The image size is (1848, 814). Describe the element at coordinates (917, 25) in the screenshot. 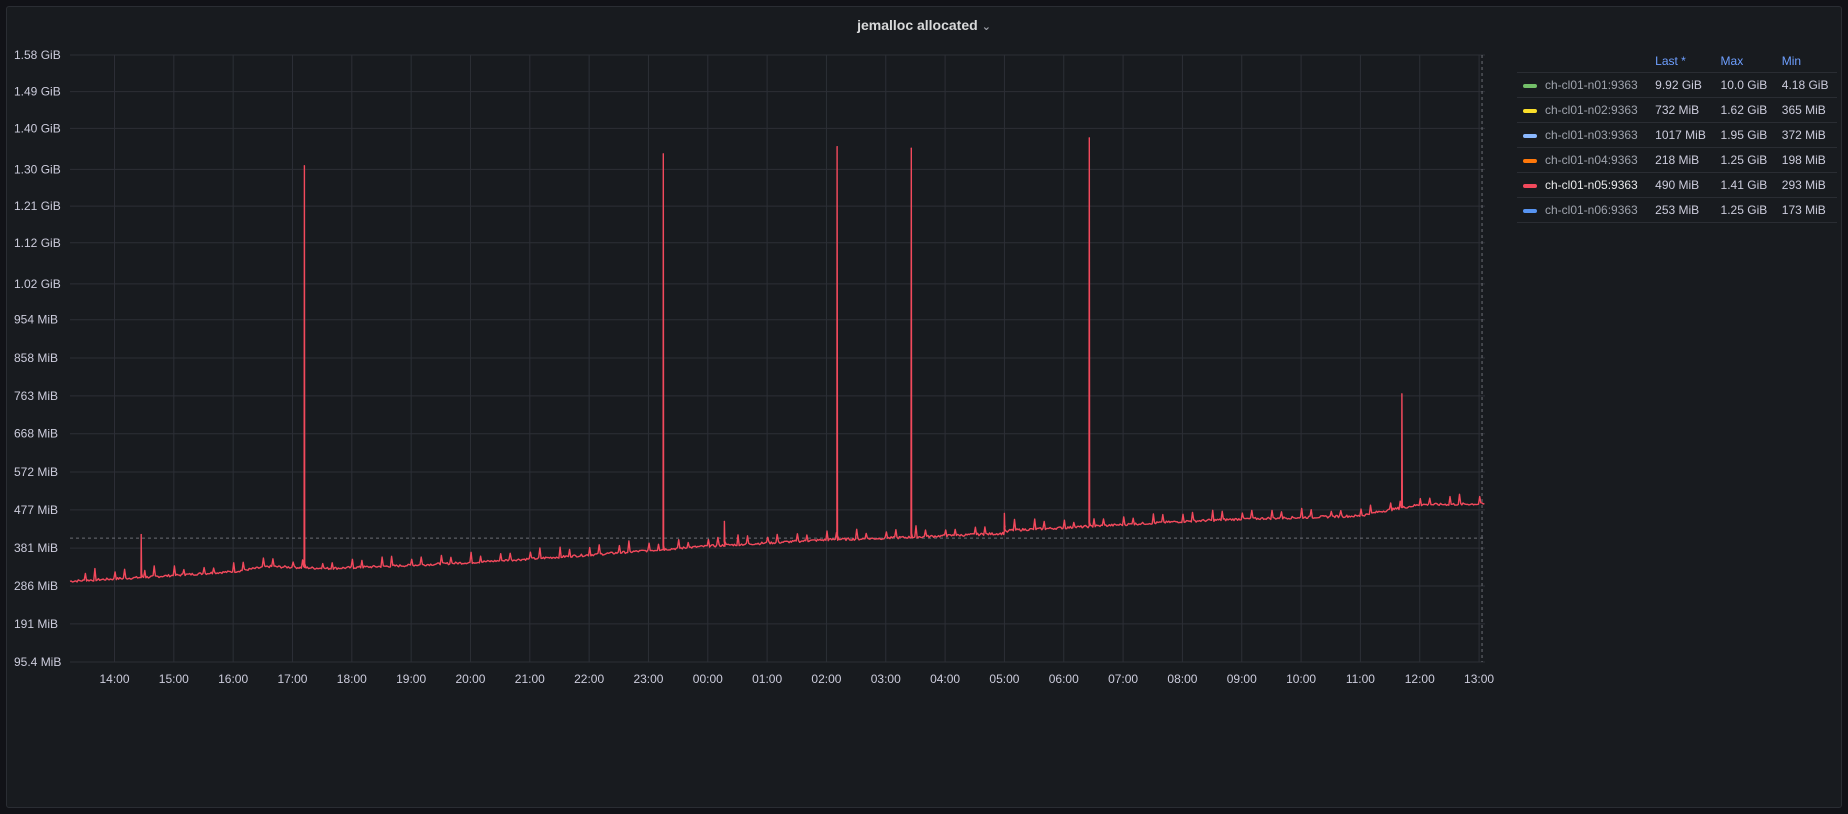

I see `panel-title: jemalloc allocated` at that location.